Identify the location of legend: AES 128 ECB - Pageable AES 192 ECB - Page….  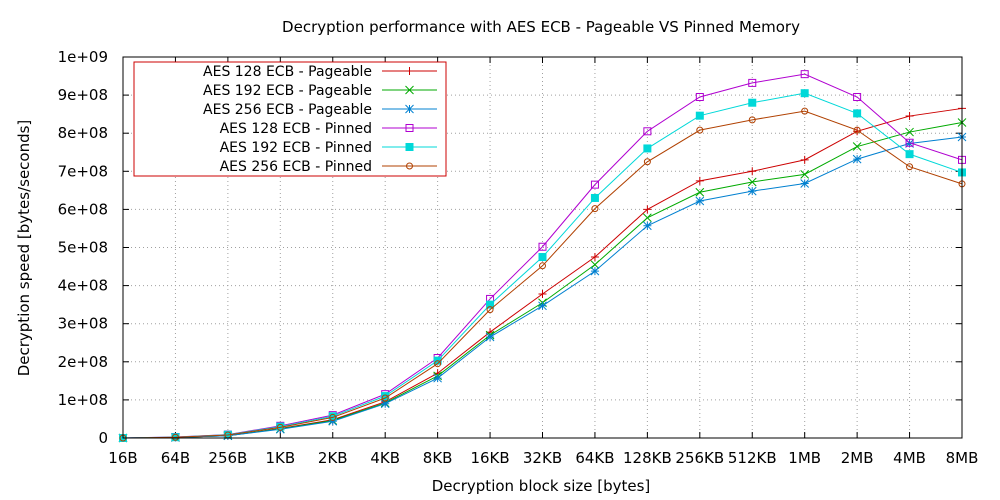
(290, 119).